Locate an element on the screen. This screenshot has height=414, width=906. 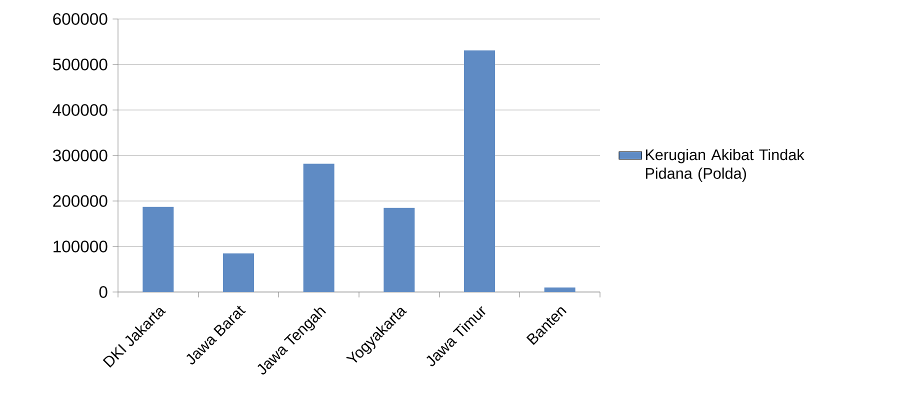
y-tick-label: 300000 is located at coordinates (80, 156).